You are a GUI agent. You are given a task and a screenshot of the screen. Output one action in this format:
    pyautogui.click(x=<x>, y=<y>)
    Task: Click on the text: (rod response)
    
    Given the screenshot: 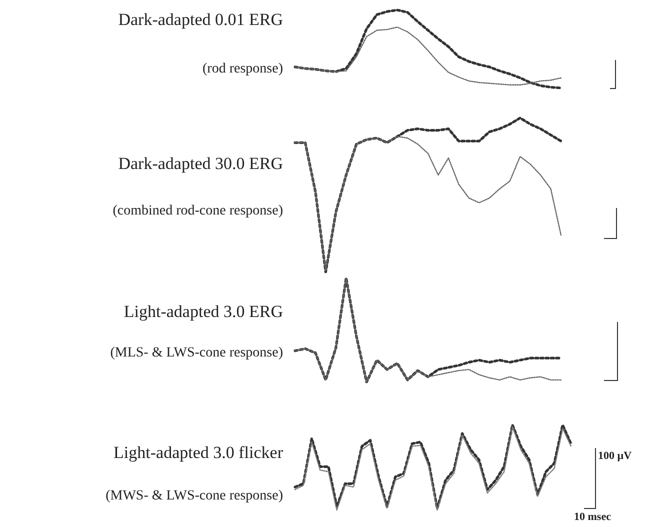 What is the action you would take?
    pyautogui.click(x=243, y=69)
    